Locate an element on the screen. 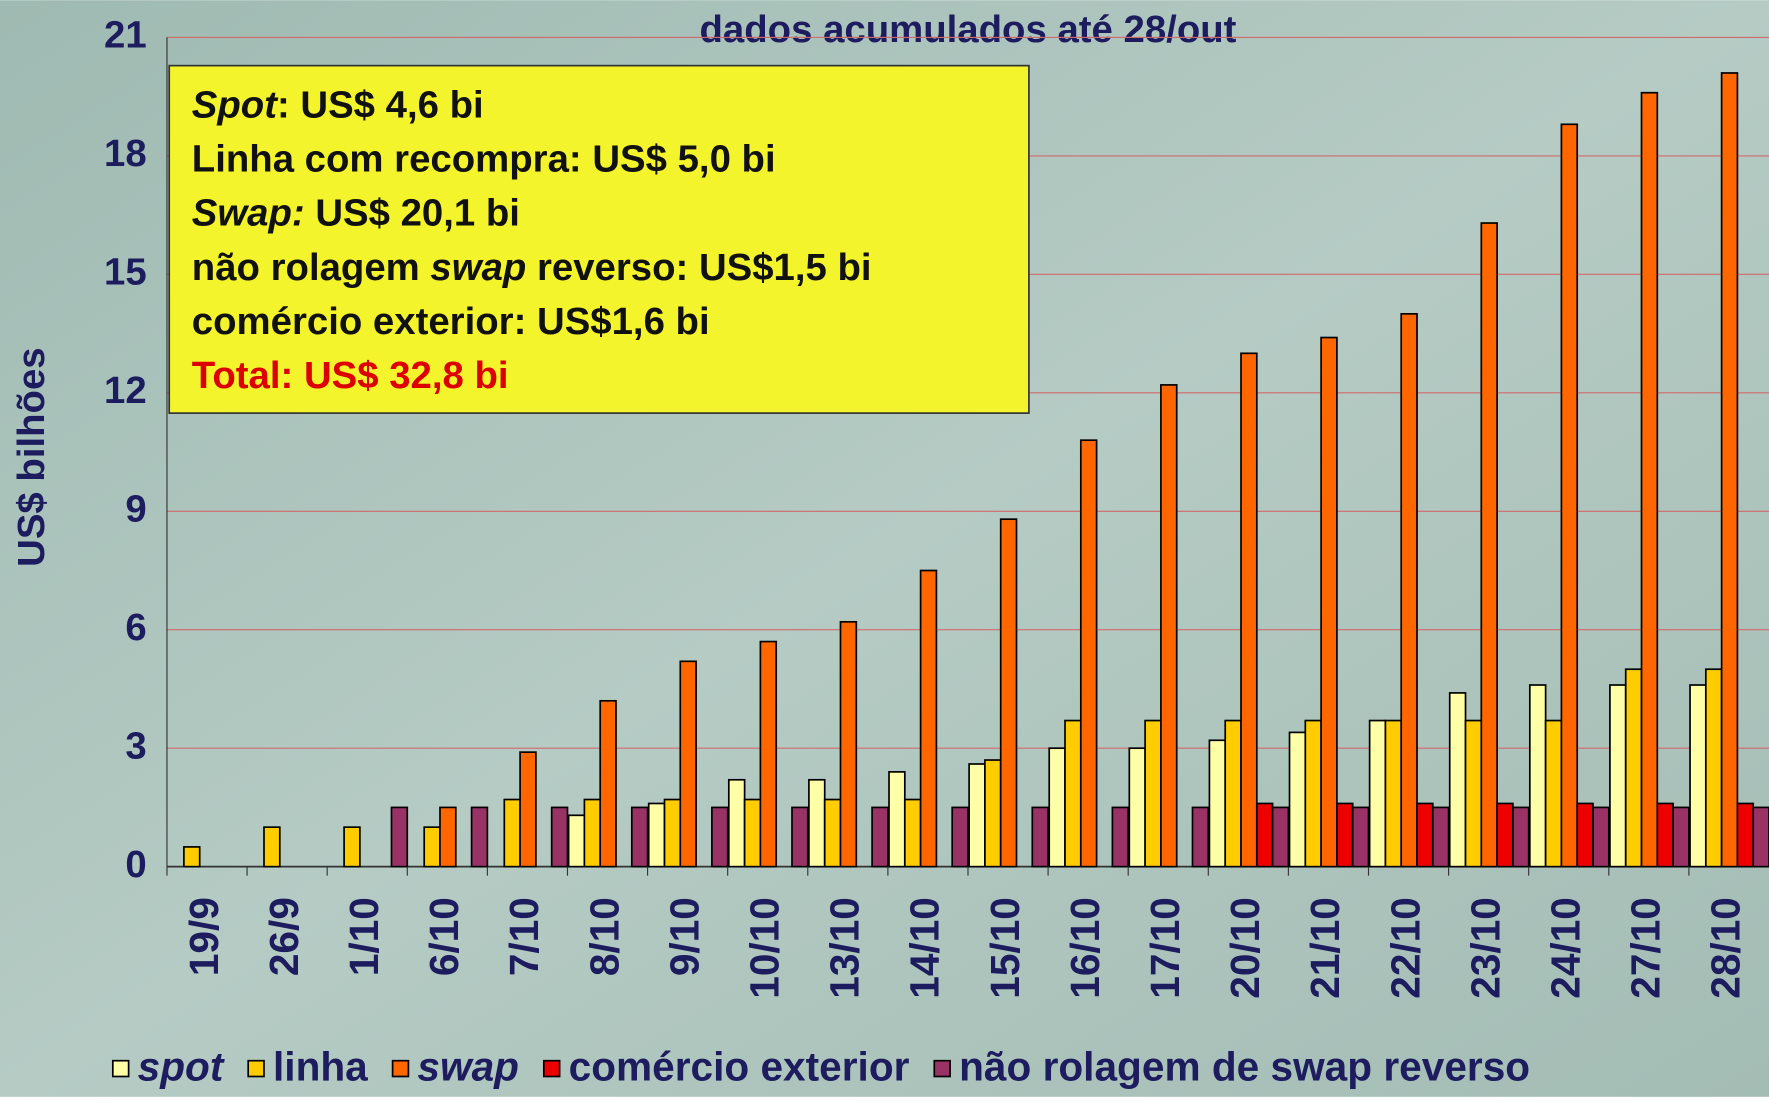 The width and height of the screenshot is (1769, 1102). annotation-segment: Swap: is located at coordinates (248, 213).